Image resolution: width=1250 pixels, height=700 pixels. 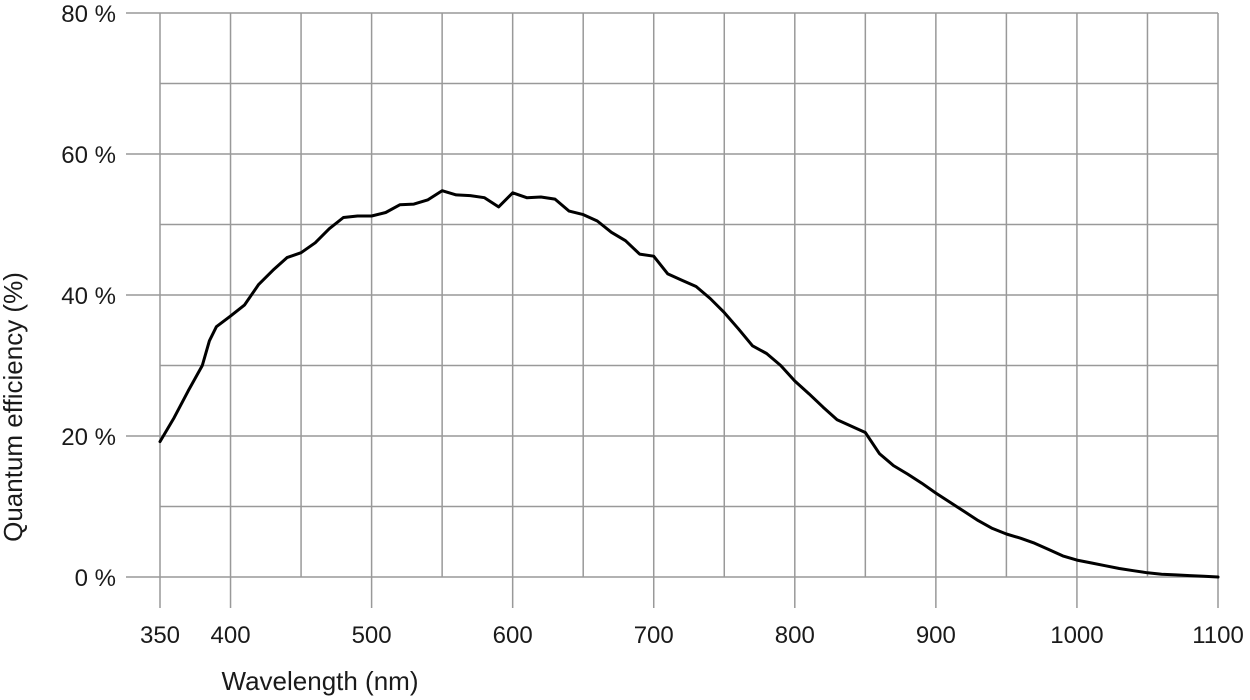 What do you see at coordinates (936, 635) in the screenshot?
I see `x-tick-label: 900` at bounding box center [936, 635].